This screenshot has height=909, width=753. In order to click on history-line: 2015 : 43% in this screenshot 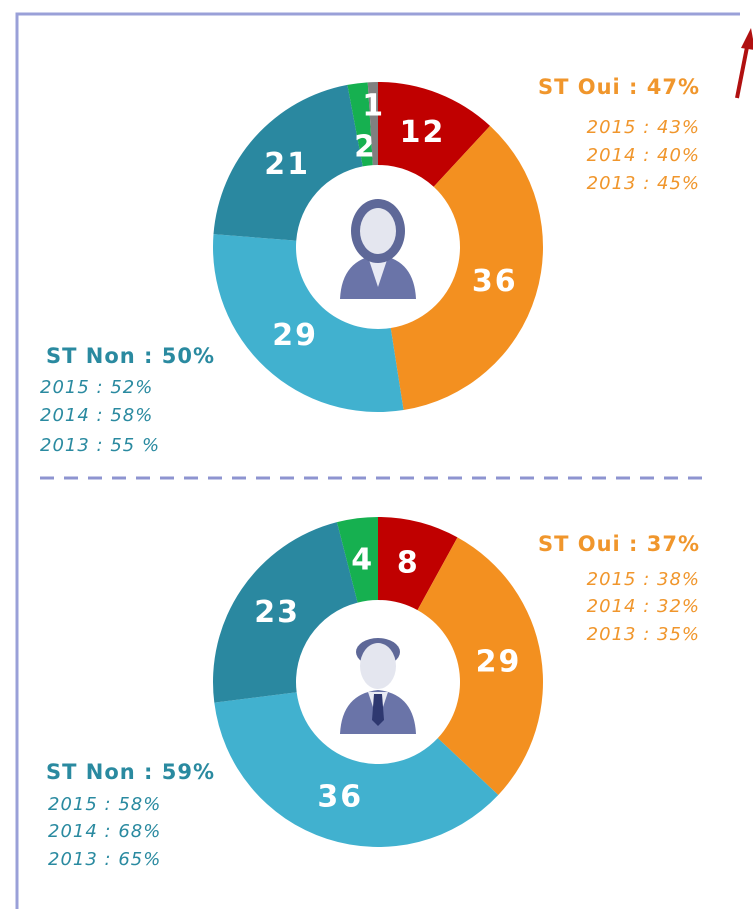, I will do `click(643, 127)`.